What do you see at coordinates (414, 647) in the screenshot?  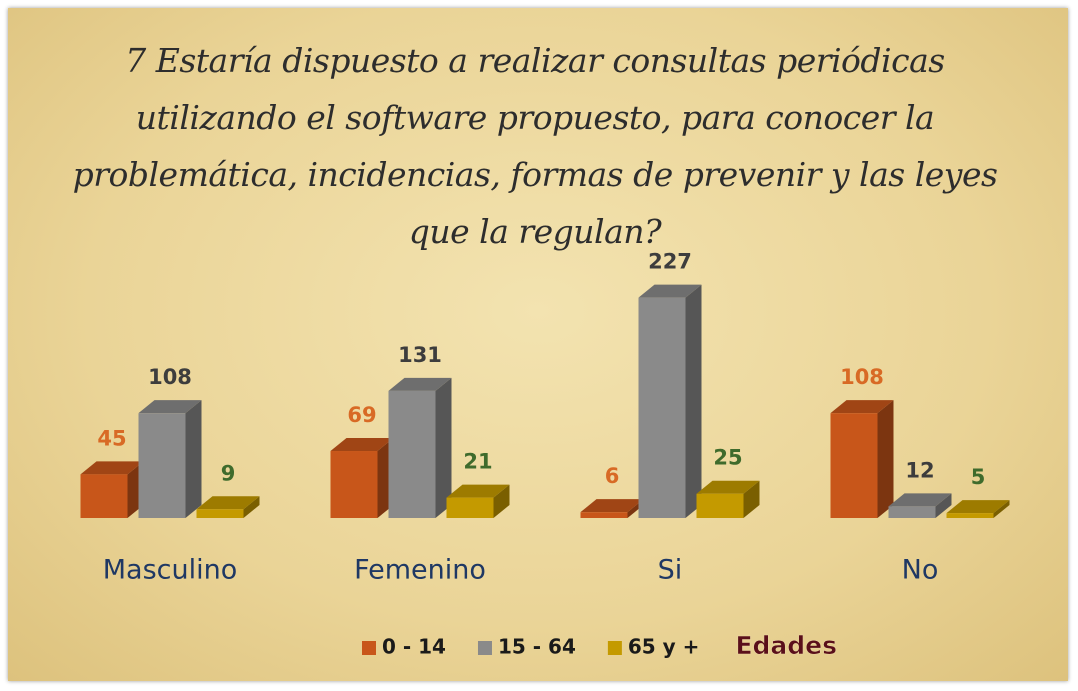 I see `legend-label: 0 - 14` at bounding box center [414, 647].